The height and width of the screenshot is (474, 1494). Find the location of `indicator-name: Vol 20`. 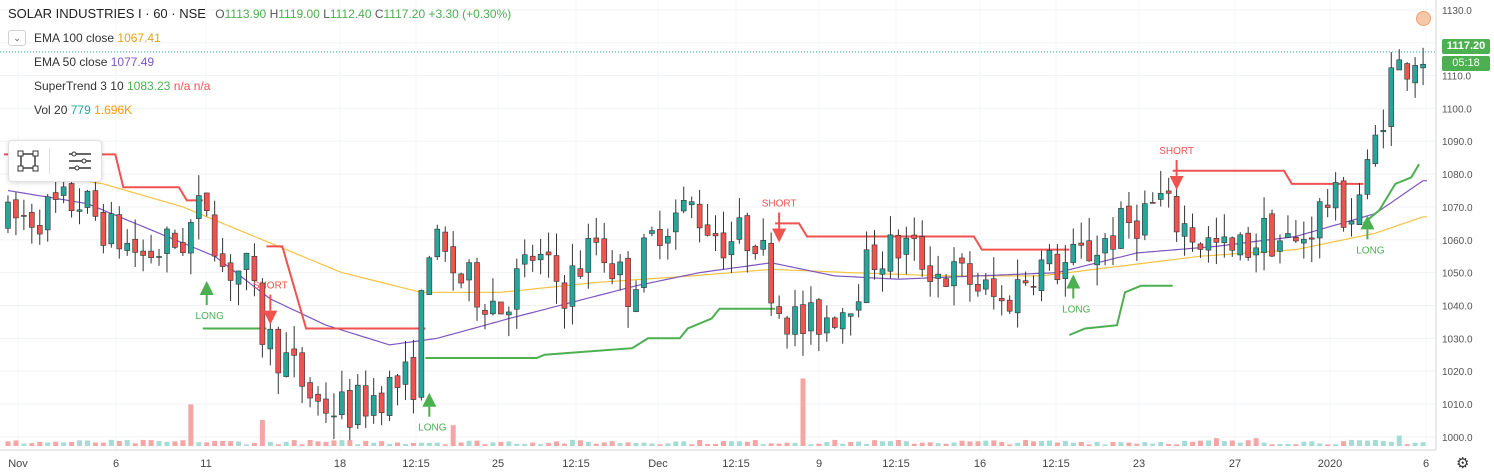

indicator-name: Vol 20 is located at coordinates (51, 110).